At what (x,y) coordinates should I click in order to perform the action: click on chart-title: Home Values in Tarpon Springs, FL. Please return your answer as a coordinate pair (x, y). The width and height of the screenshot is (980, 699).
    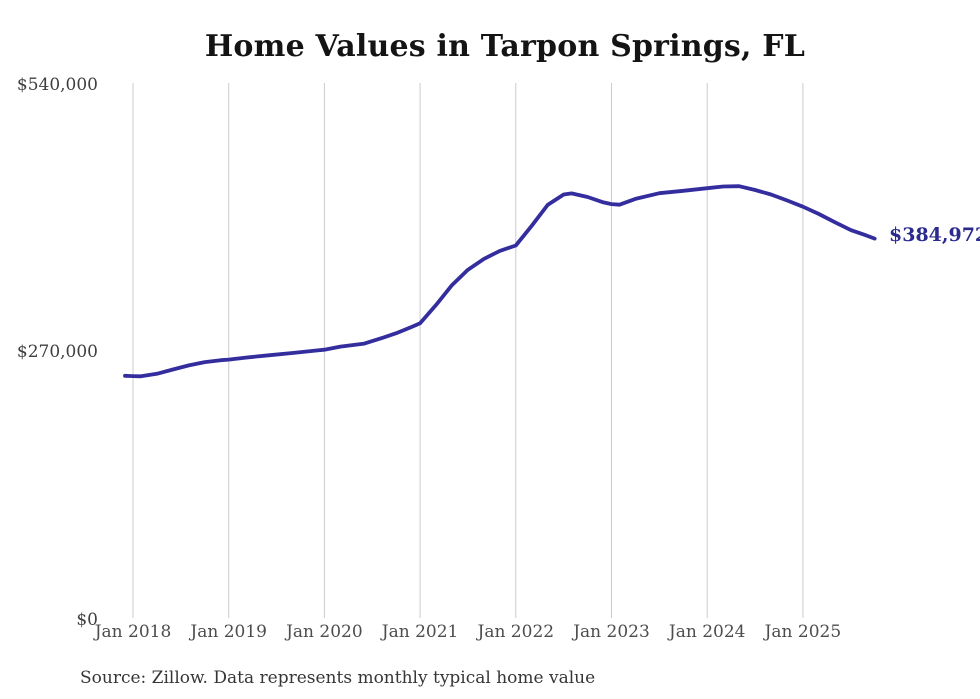
    Looking at the image, I should click on (505, 46).